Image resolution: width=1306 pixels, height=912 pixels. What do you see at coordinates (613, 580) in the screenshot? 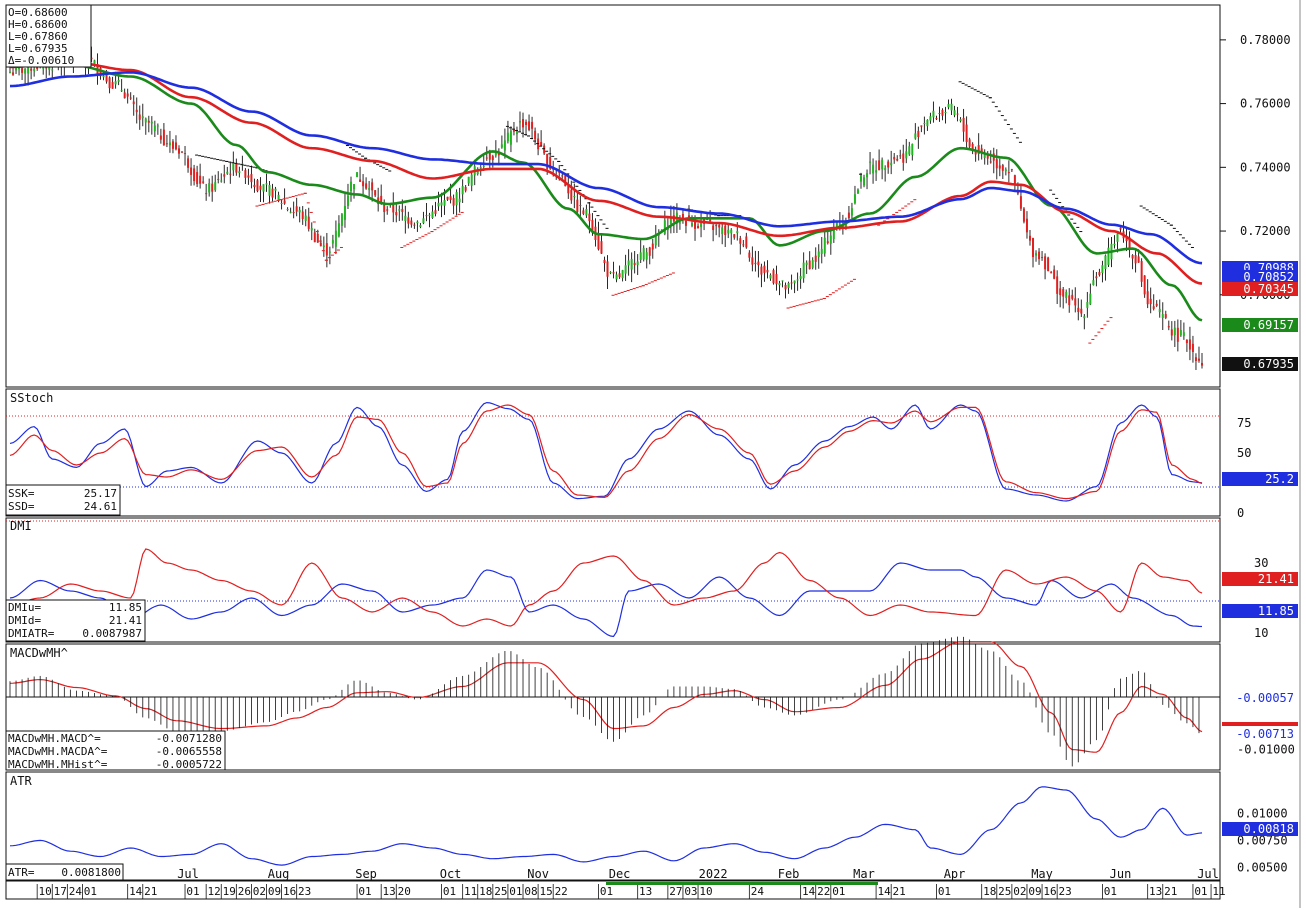
I see `dmi-panel` at bounding box center [613, 580].